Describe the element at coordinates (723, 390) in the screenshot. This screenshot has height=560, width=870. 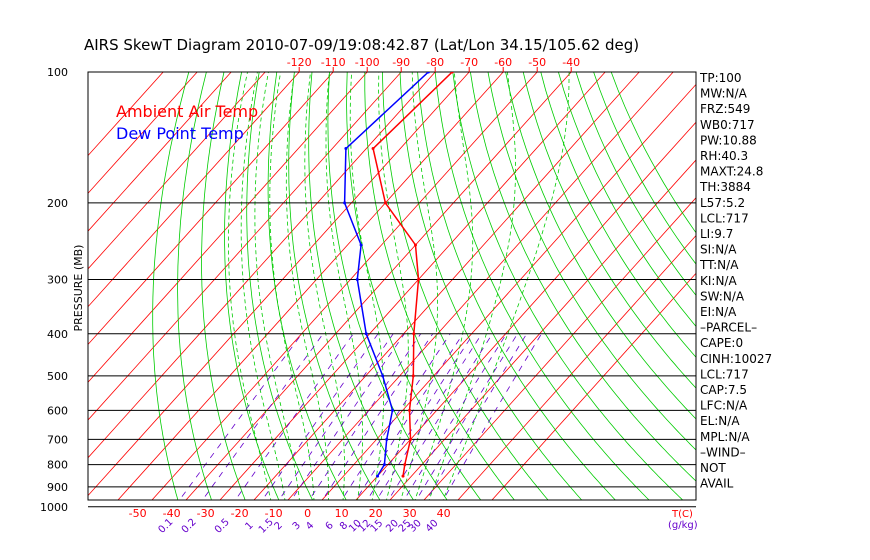
I see `side-panel-item: CAP:7.5` at that location.